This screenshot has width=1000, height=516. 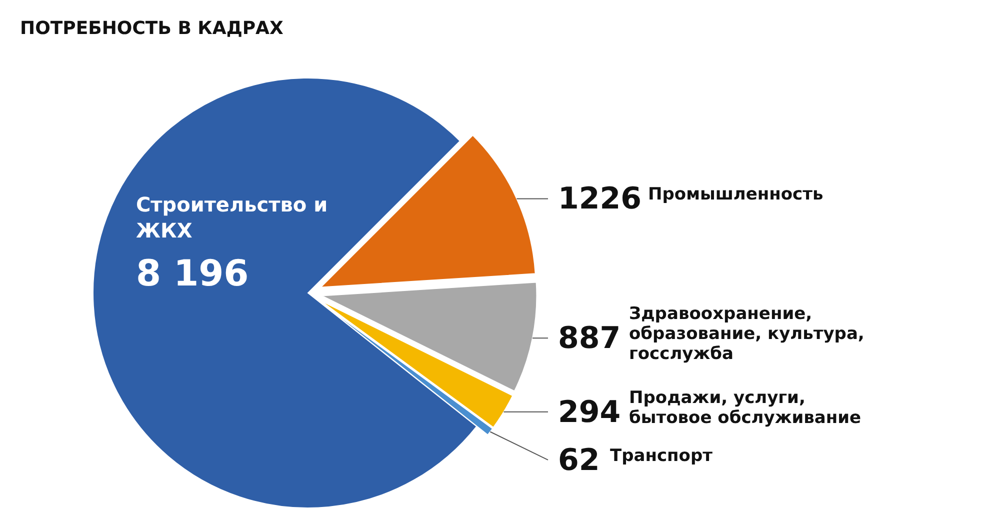 I want to click on slice-label: Продажи, услуги, бытовое обслуживание, so click(x=745, y=408).